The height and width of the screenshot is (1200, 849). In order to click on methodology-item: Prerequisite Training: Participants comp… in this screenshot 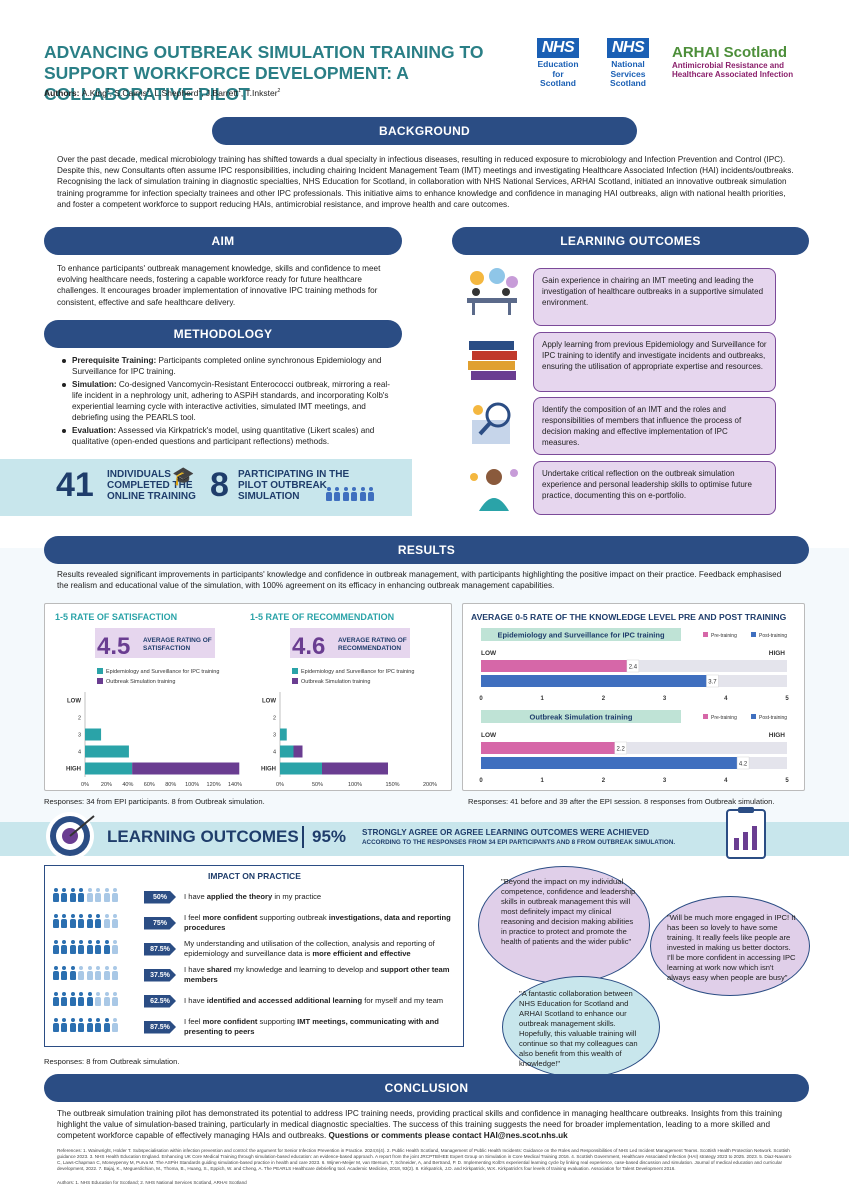, I will do `click(225, 366)`.